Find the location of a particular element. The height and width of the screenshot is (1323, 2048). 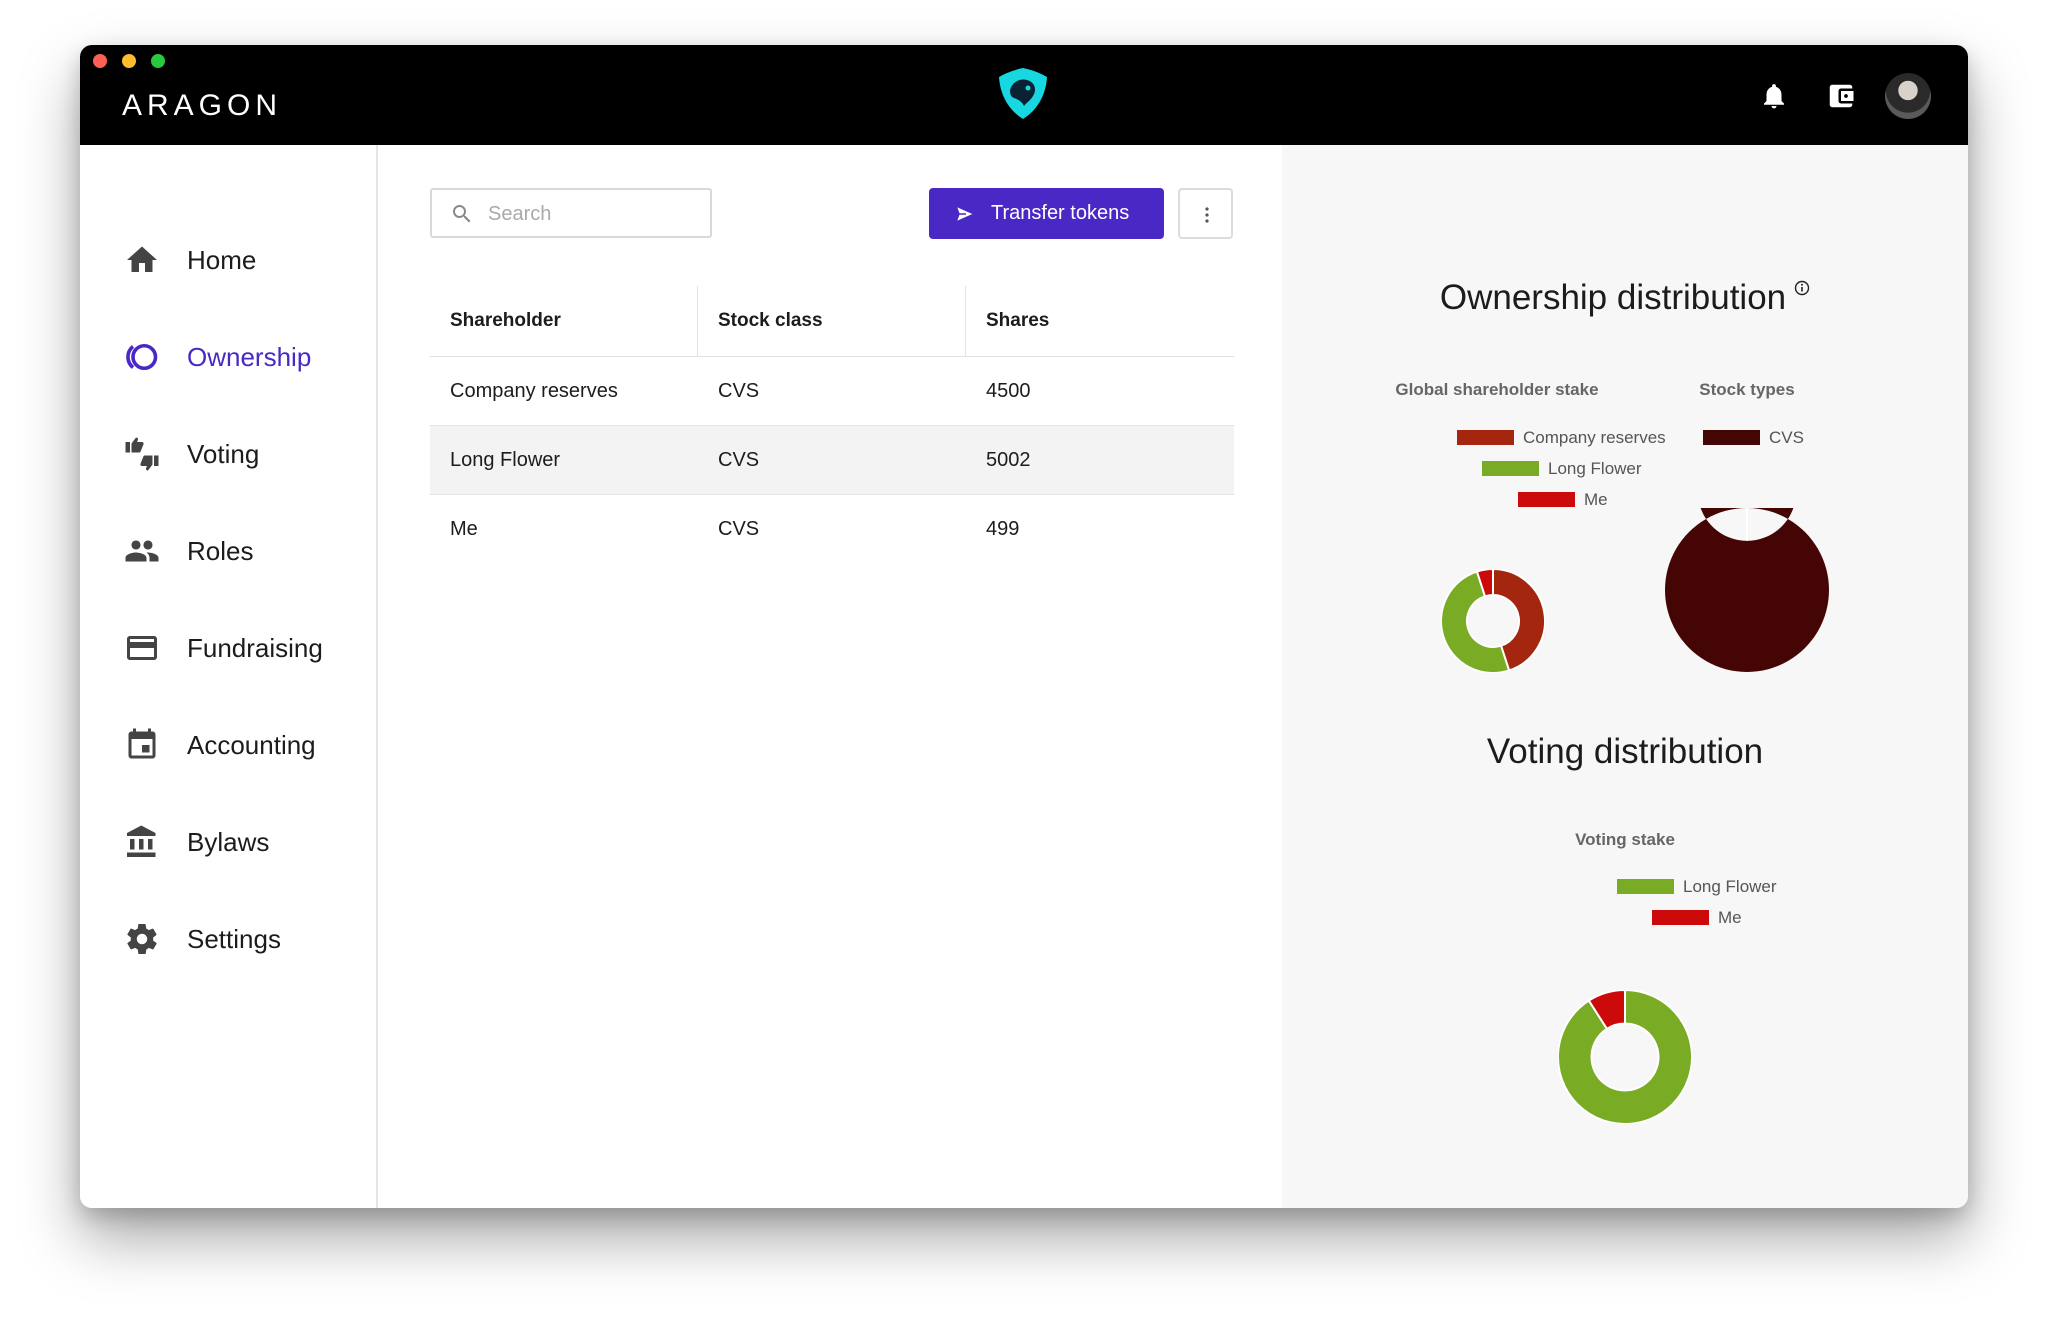

shareholder-stake-donut is located at coordinates (1493, 621).